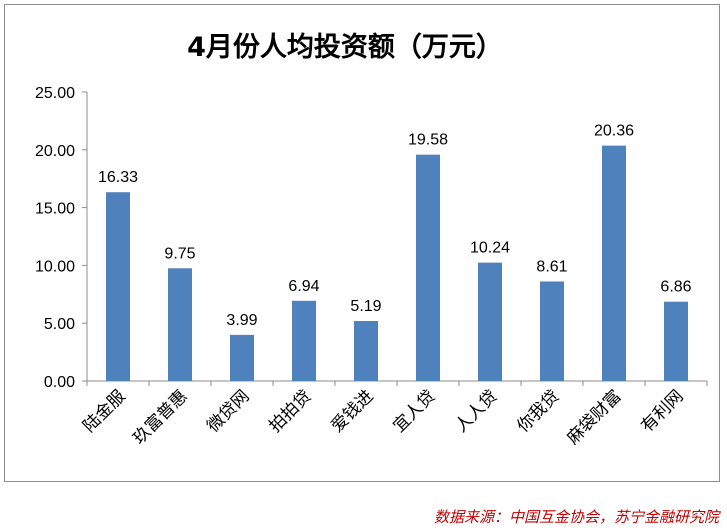 Image resolution: width=727 pixels, height=532 pixels. What do you see at coordinates (594, 417) in the screenshot?
I see `x-tick-label: 麻袋财富` at bounding box center [594, 417].